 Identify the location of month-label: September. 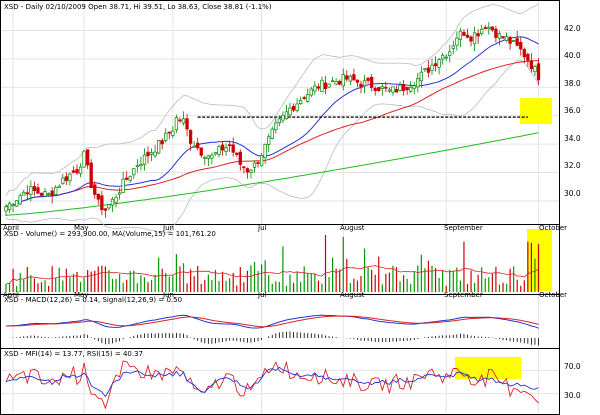
(463, 295).